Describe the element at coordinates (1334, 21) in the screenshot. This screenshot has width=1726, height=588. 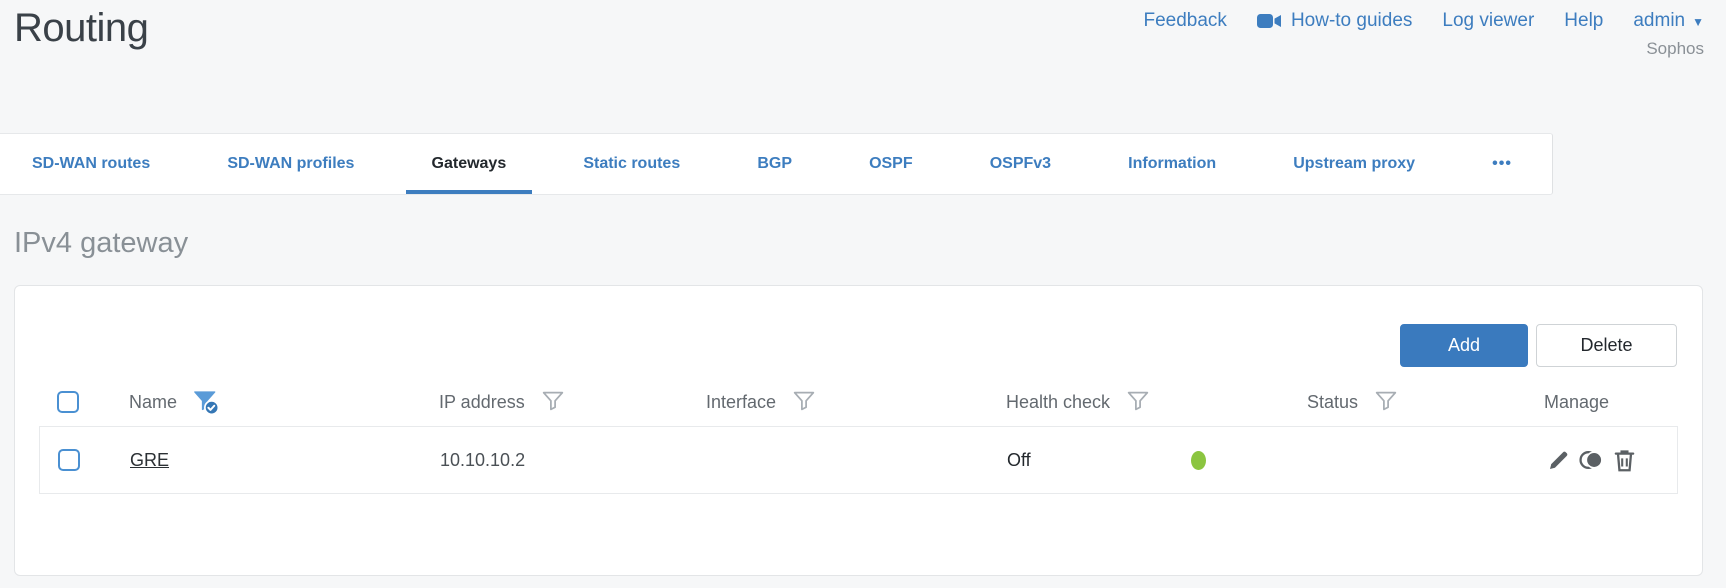
I see `howto-guides-link: How-to guides` at that location.